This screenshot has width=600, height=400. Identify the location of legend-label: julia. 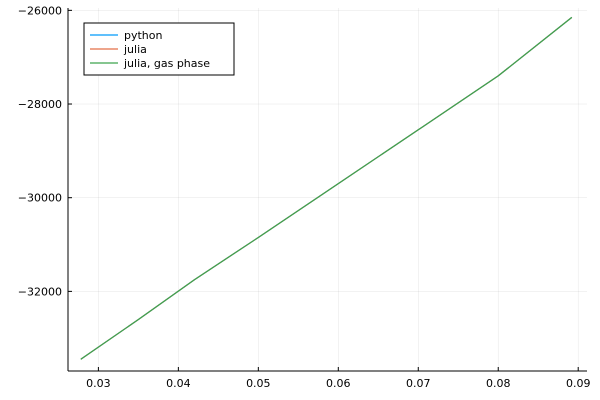
(135, 49).